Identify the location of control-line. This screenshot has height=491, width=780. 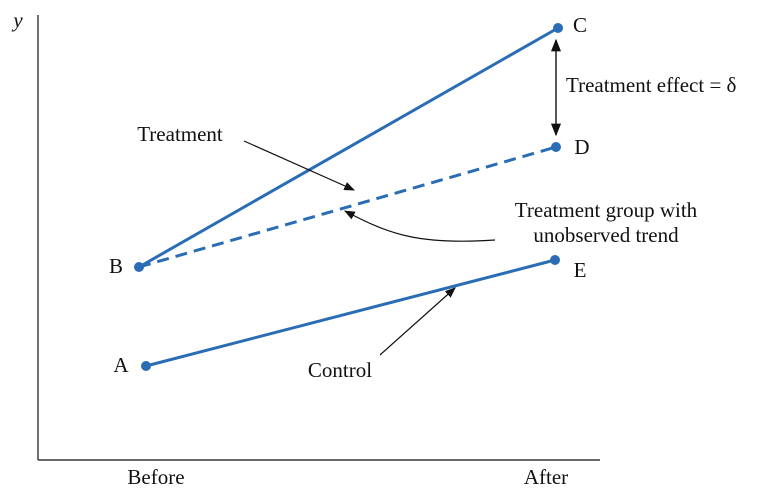
(350, 313).